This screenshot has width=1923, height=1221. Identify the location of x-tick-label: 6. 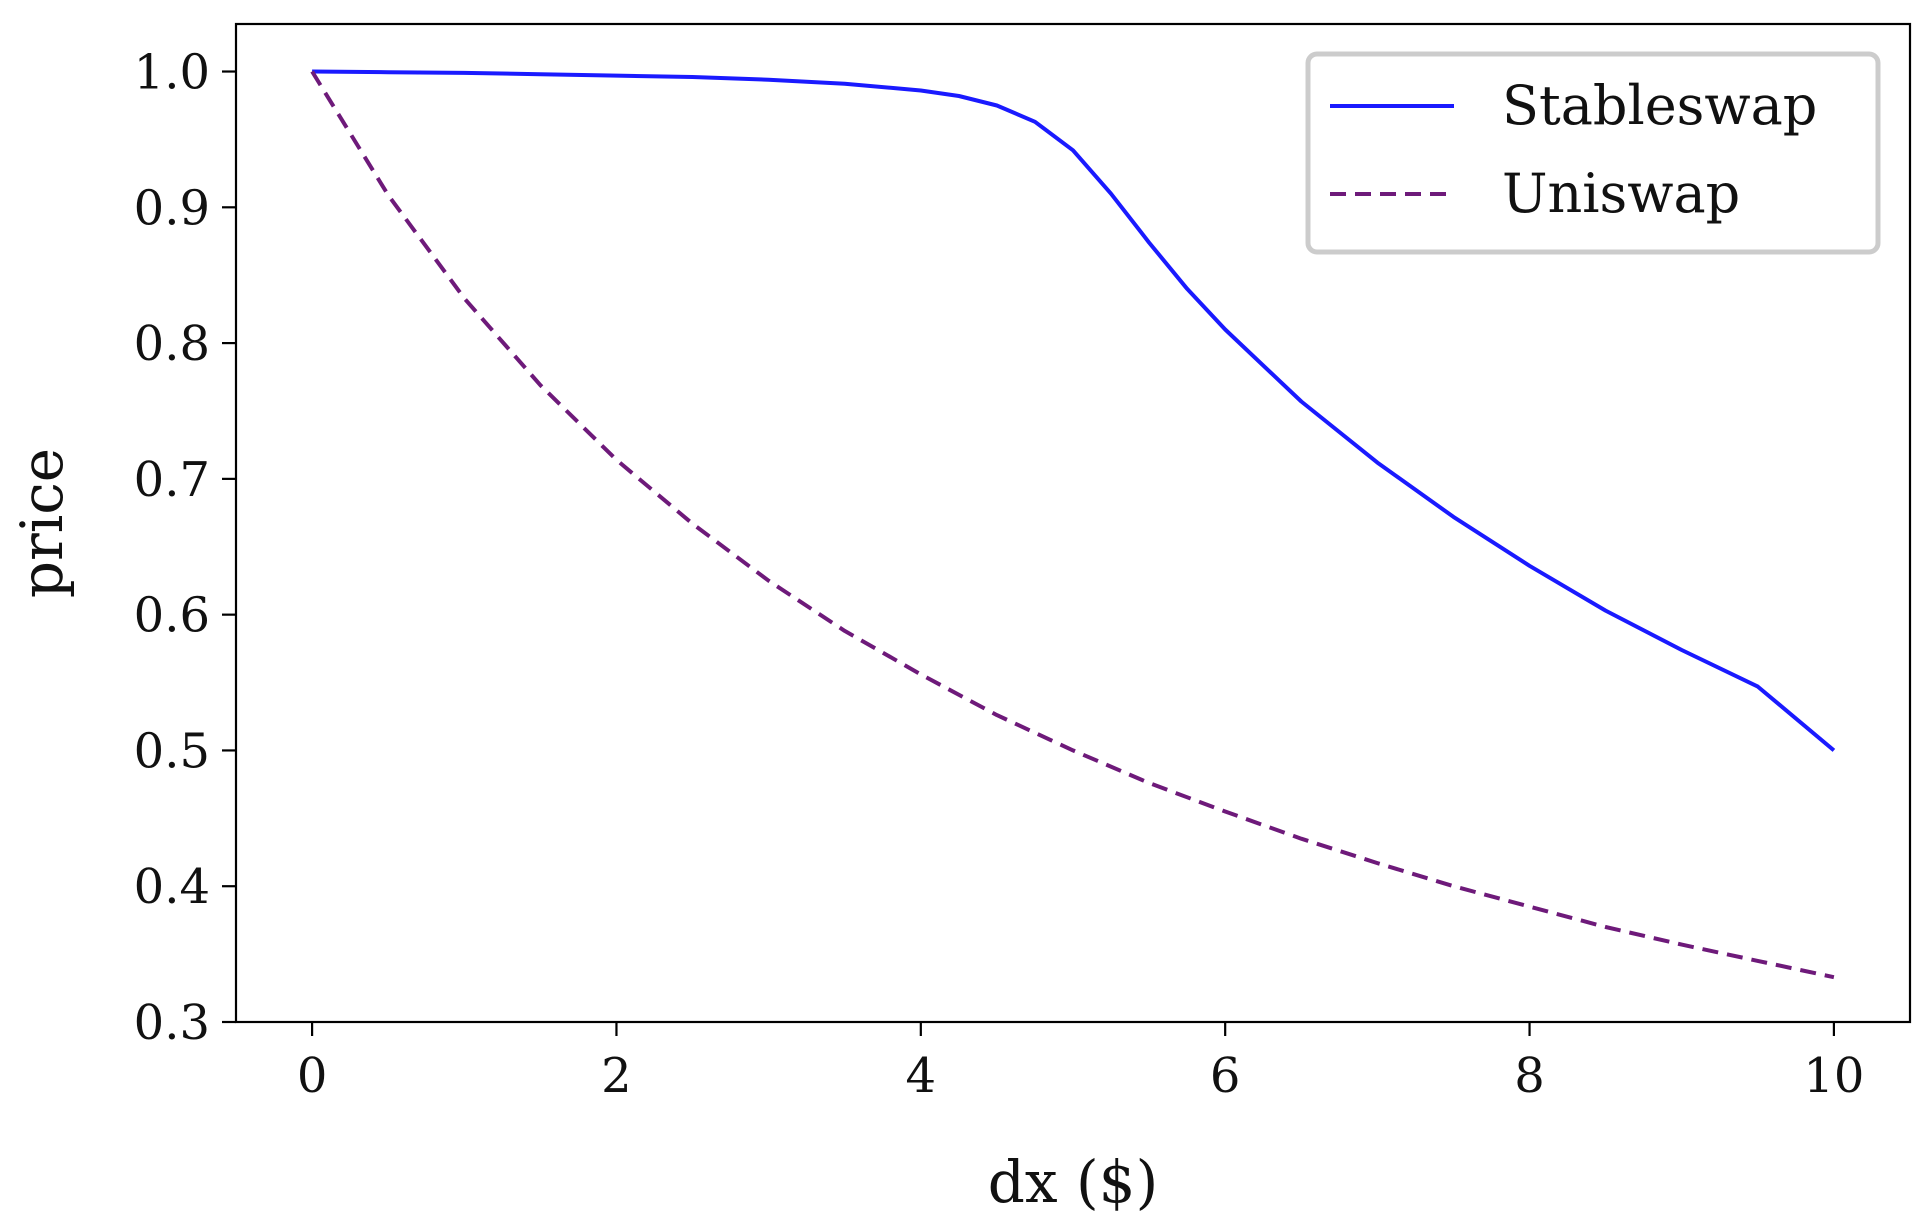
(1225, 1076).